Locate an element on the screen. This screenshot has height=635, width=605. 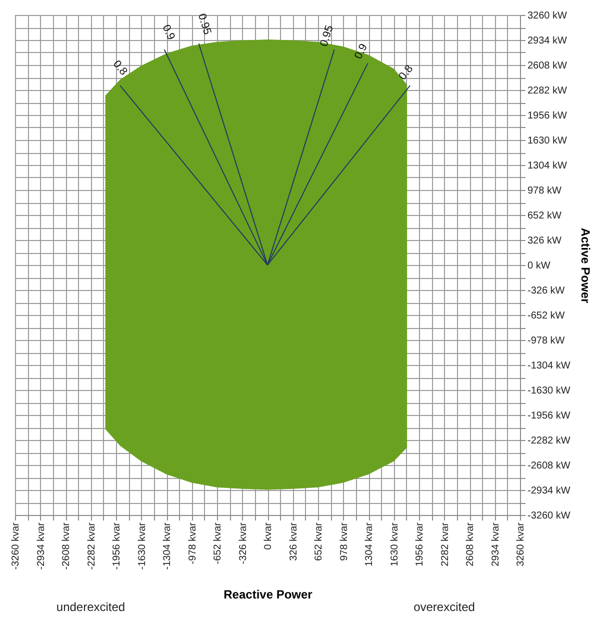
y-tick-label: 1630 kW is located at coordinates (548, 141).